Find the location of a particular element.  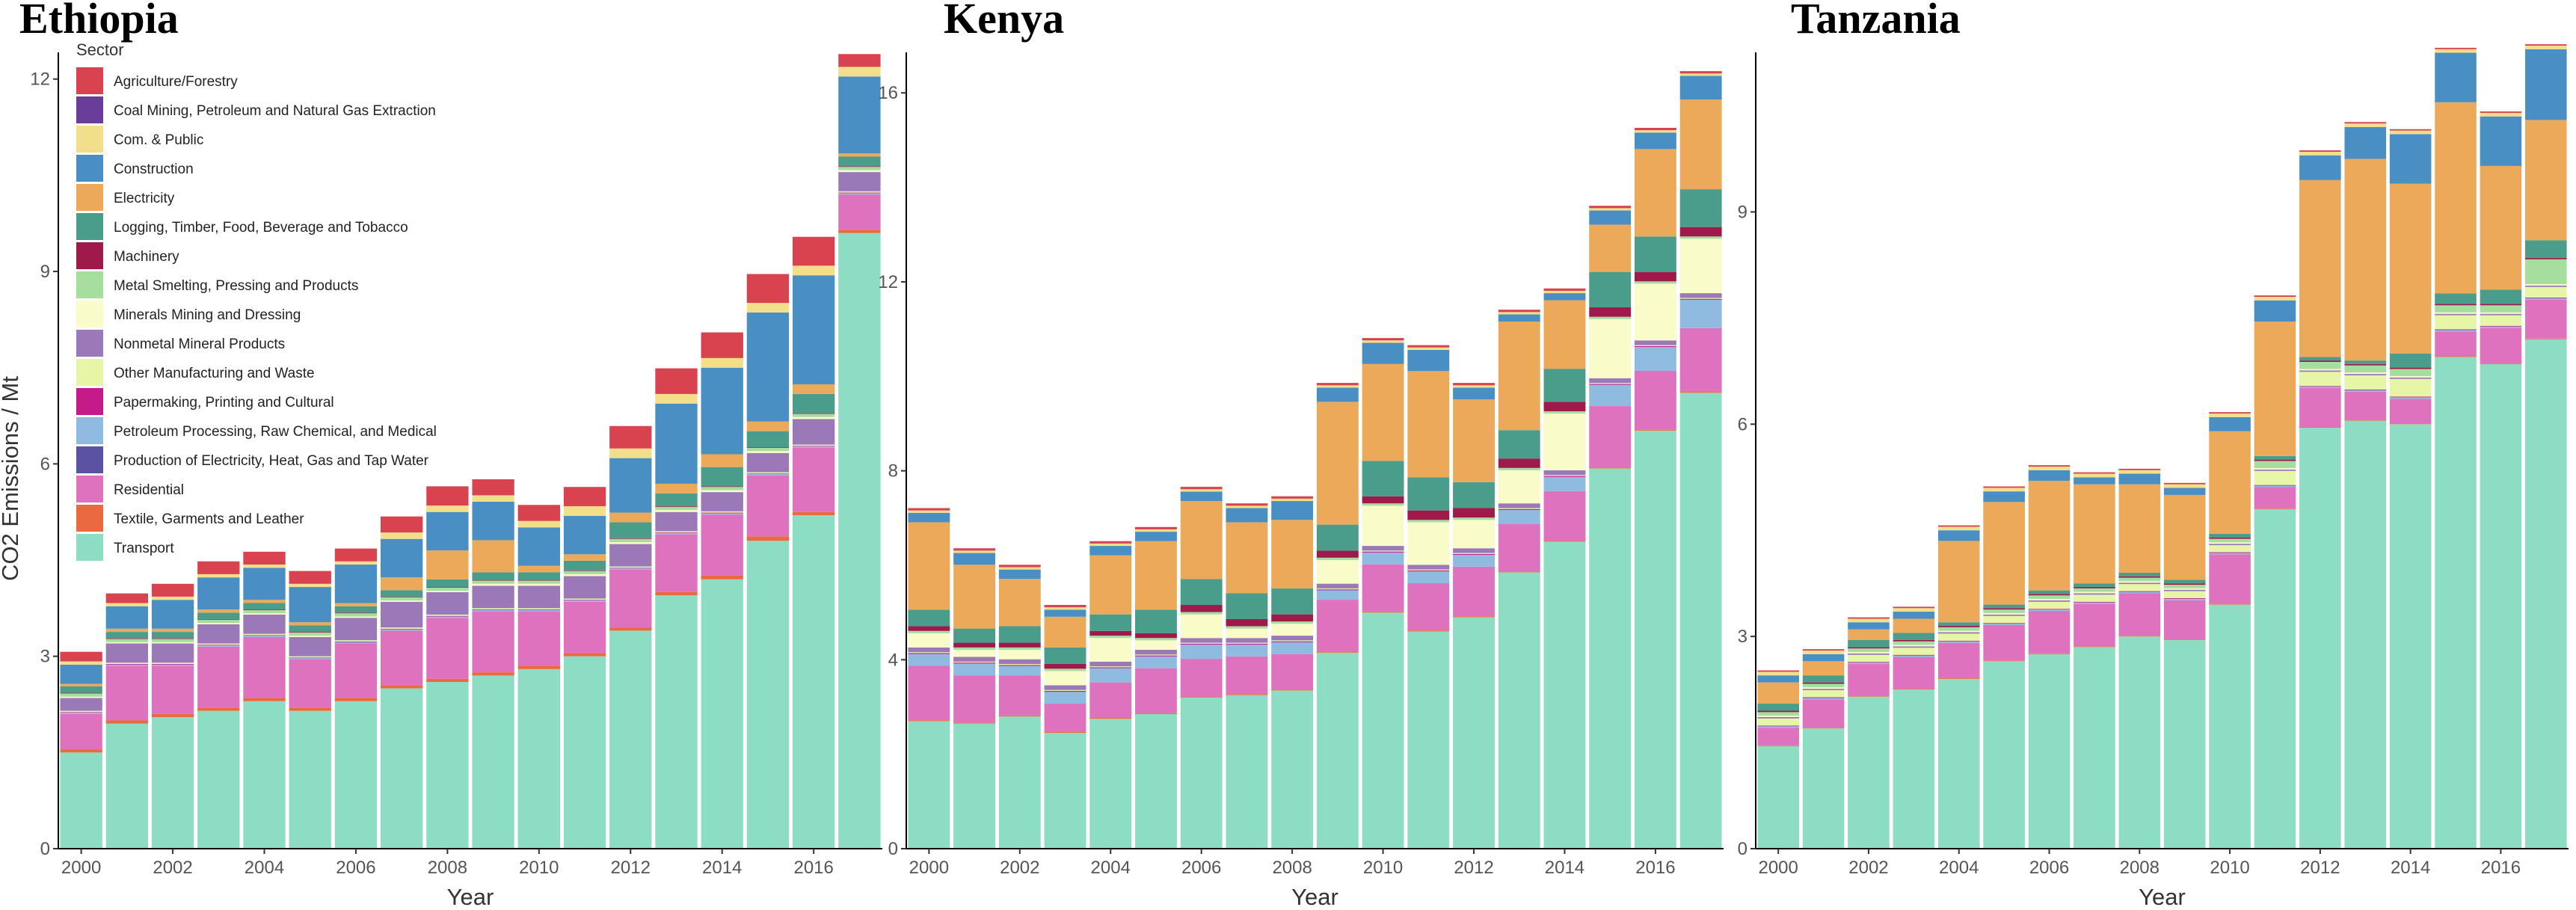

legend-item: Com. & Public is located at coordinates (139, 139).